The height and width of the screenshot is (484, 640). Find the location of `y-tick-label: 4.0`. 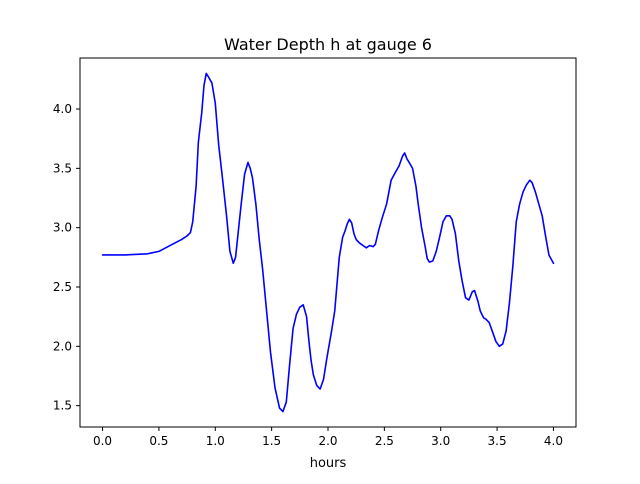

y-tick-label: 4.0 is located at coordinates (62, 109).